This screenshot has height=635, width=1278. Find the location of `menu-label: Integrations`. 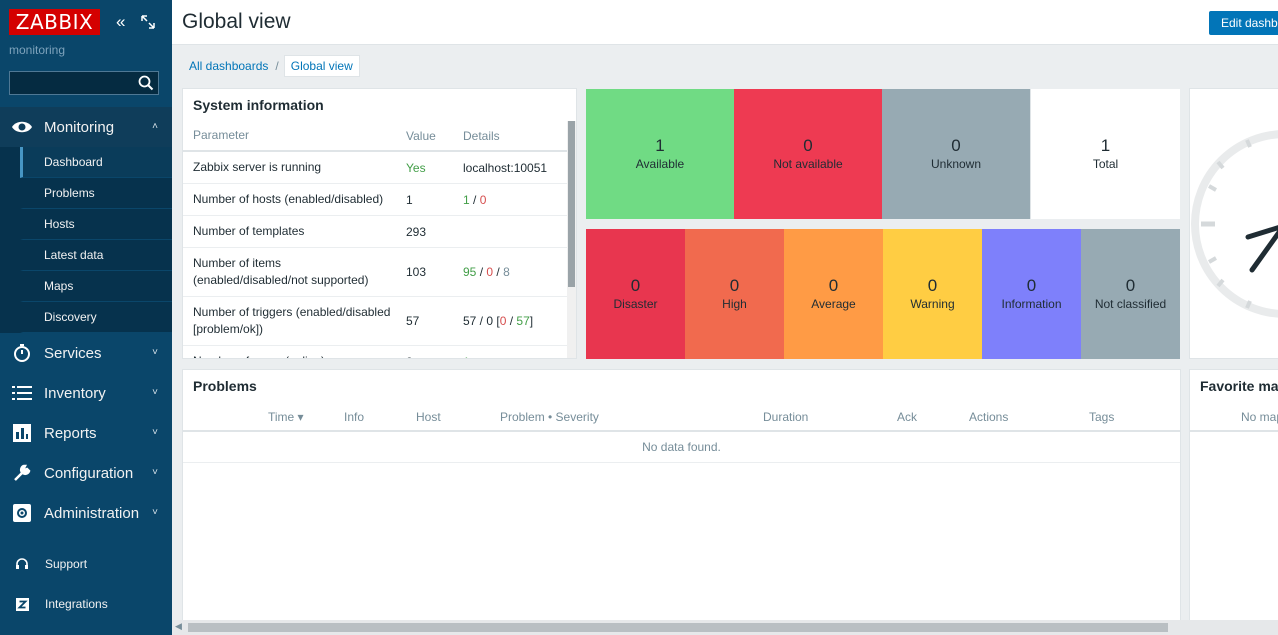

menu-label: Integrations is located at coordinates (76, 604).